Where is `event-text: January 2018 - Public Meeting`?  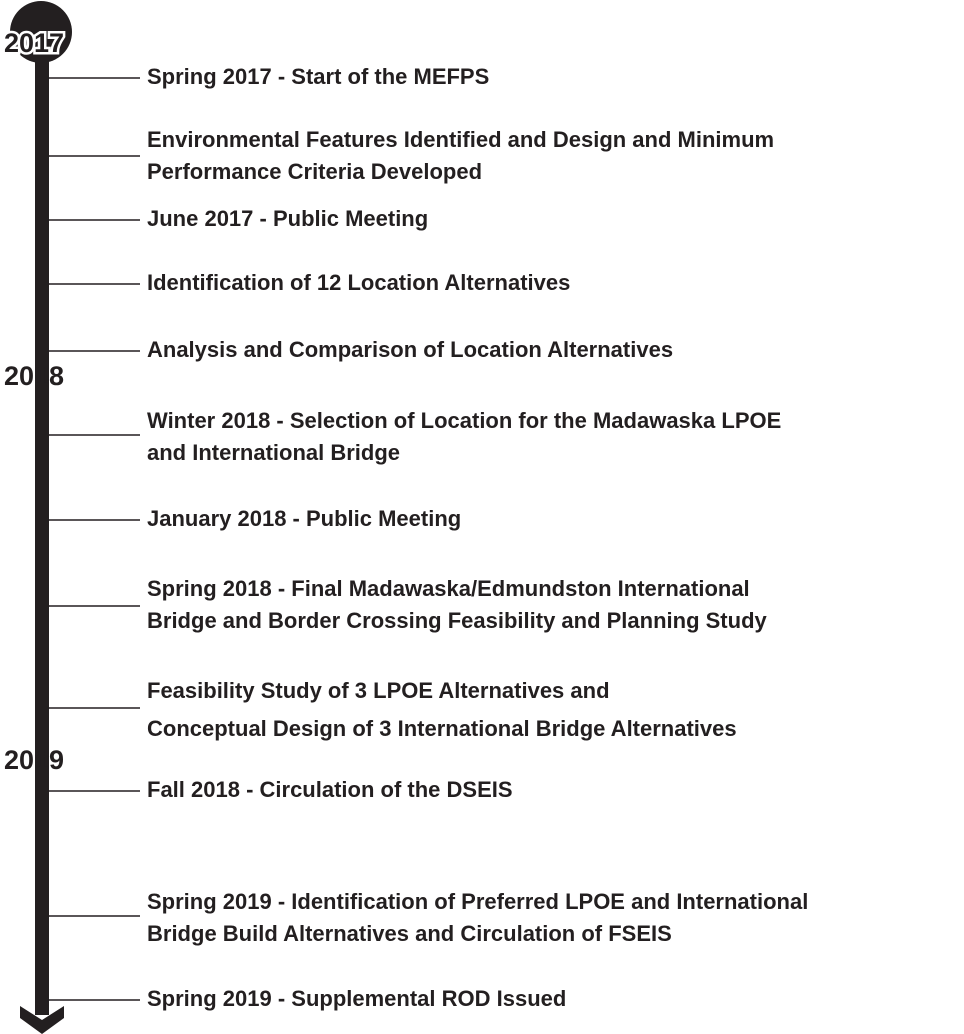 event-text: January 2018 - Public Meeting is located at coordinates (304, 518).